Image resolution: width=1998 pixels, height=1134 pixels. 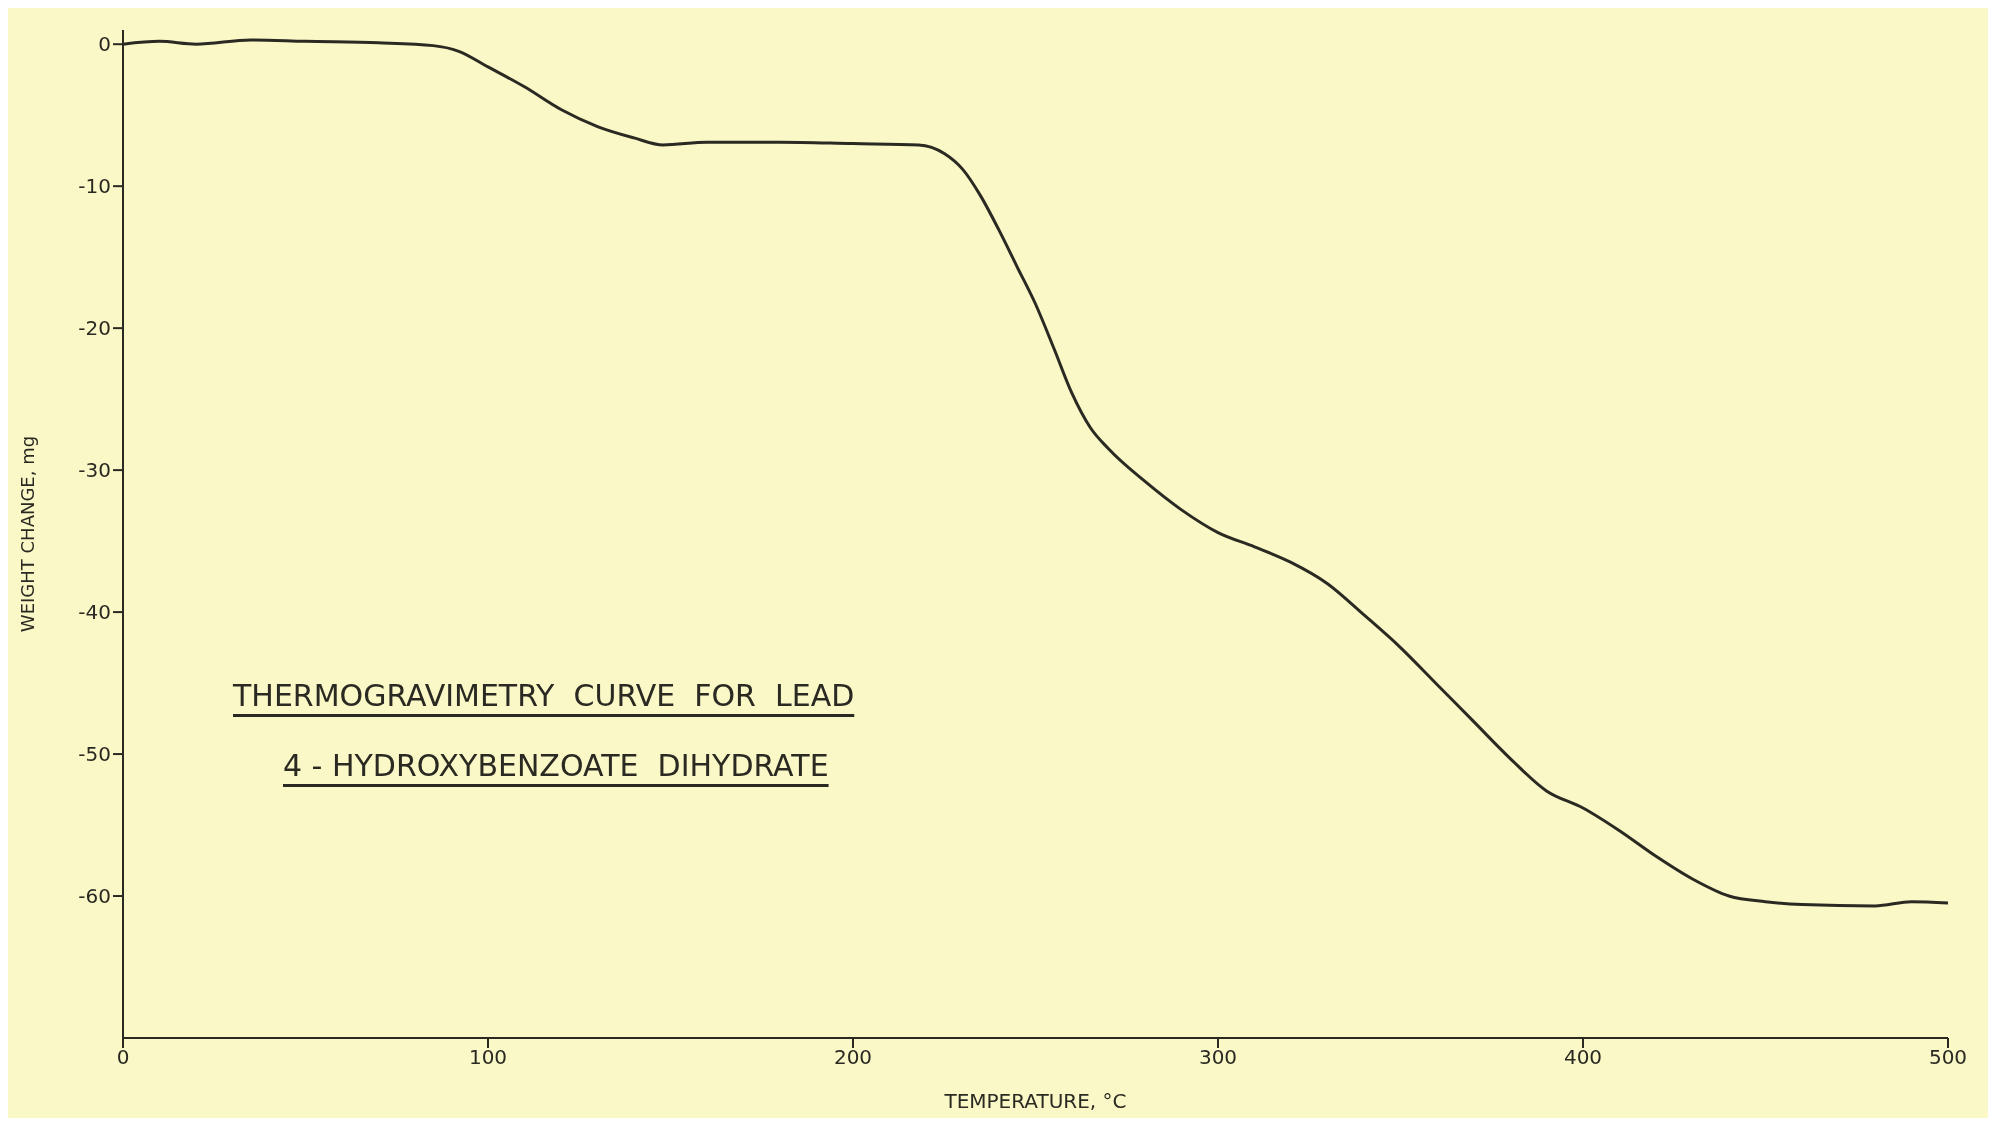 What do you see at coordinates (556, 765) in the screenshot?
I see `annotation: 4 - HYDROXYBENZOATE DIHYDRATE` at bounding box center [556, 765].